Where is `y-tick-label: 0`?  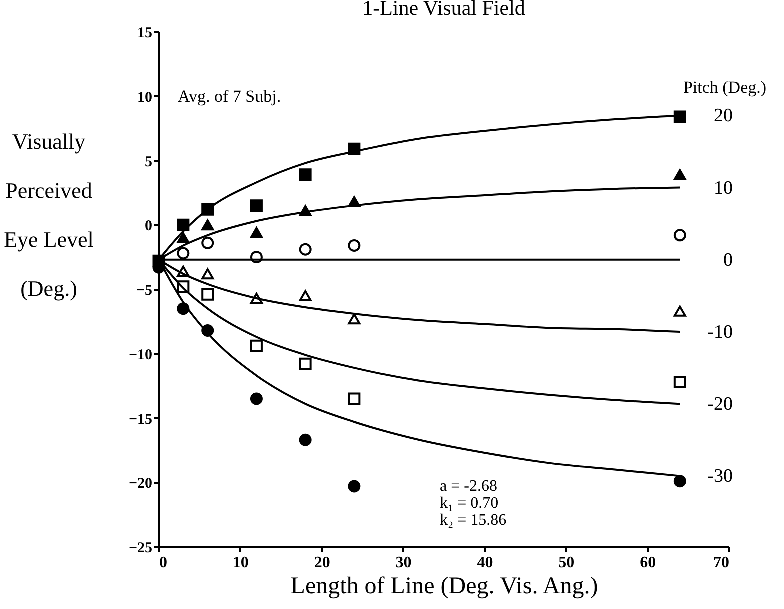 y-tick-label: 0 is located at coordinates (148, 226).